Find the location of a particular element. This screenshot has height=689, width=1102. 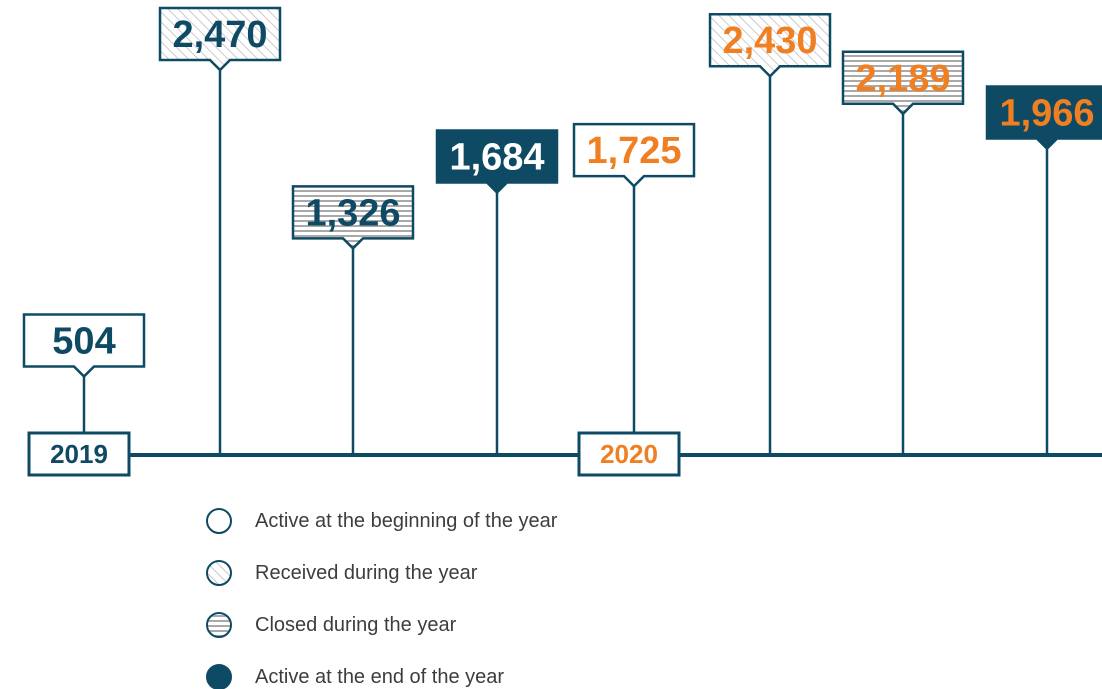

value-label: 504 is located at coordinates (83, 341).